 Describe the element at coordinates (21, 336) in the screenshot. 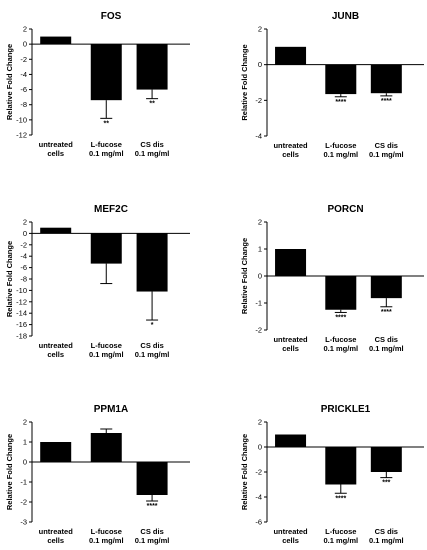

I see `y-tick-label: -18` at that location.